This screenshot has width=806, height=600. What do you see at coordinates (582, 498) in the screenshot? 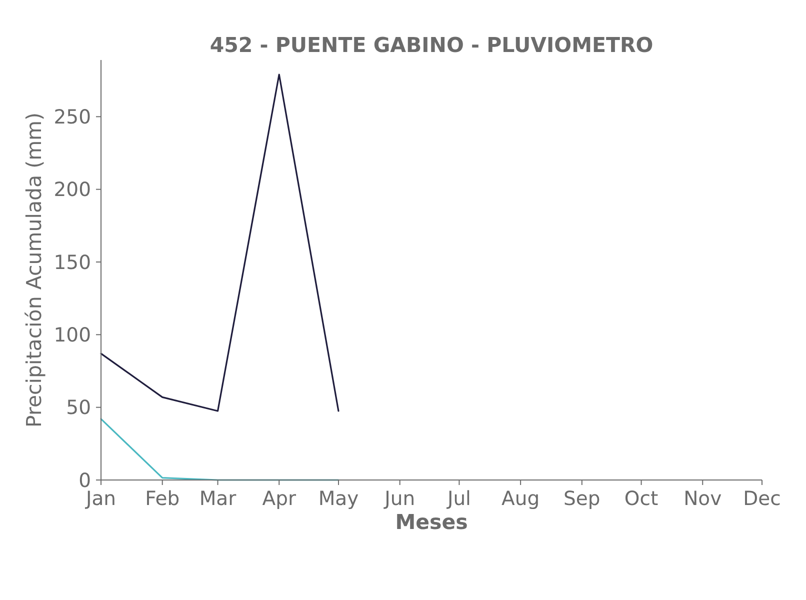
I see `x-tick-label: Sep` at bounding box center [582, 498].